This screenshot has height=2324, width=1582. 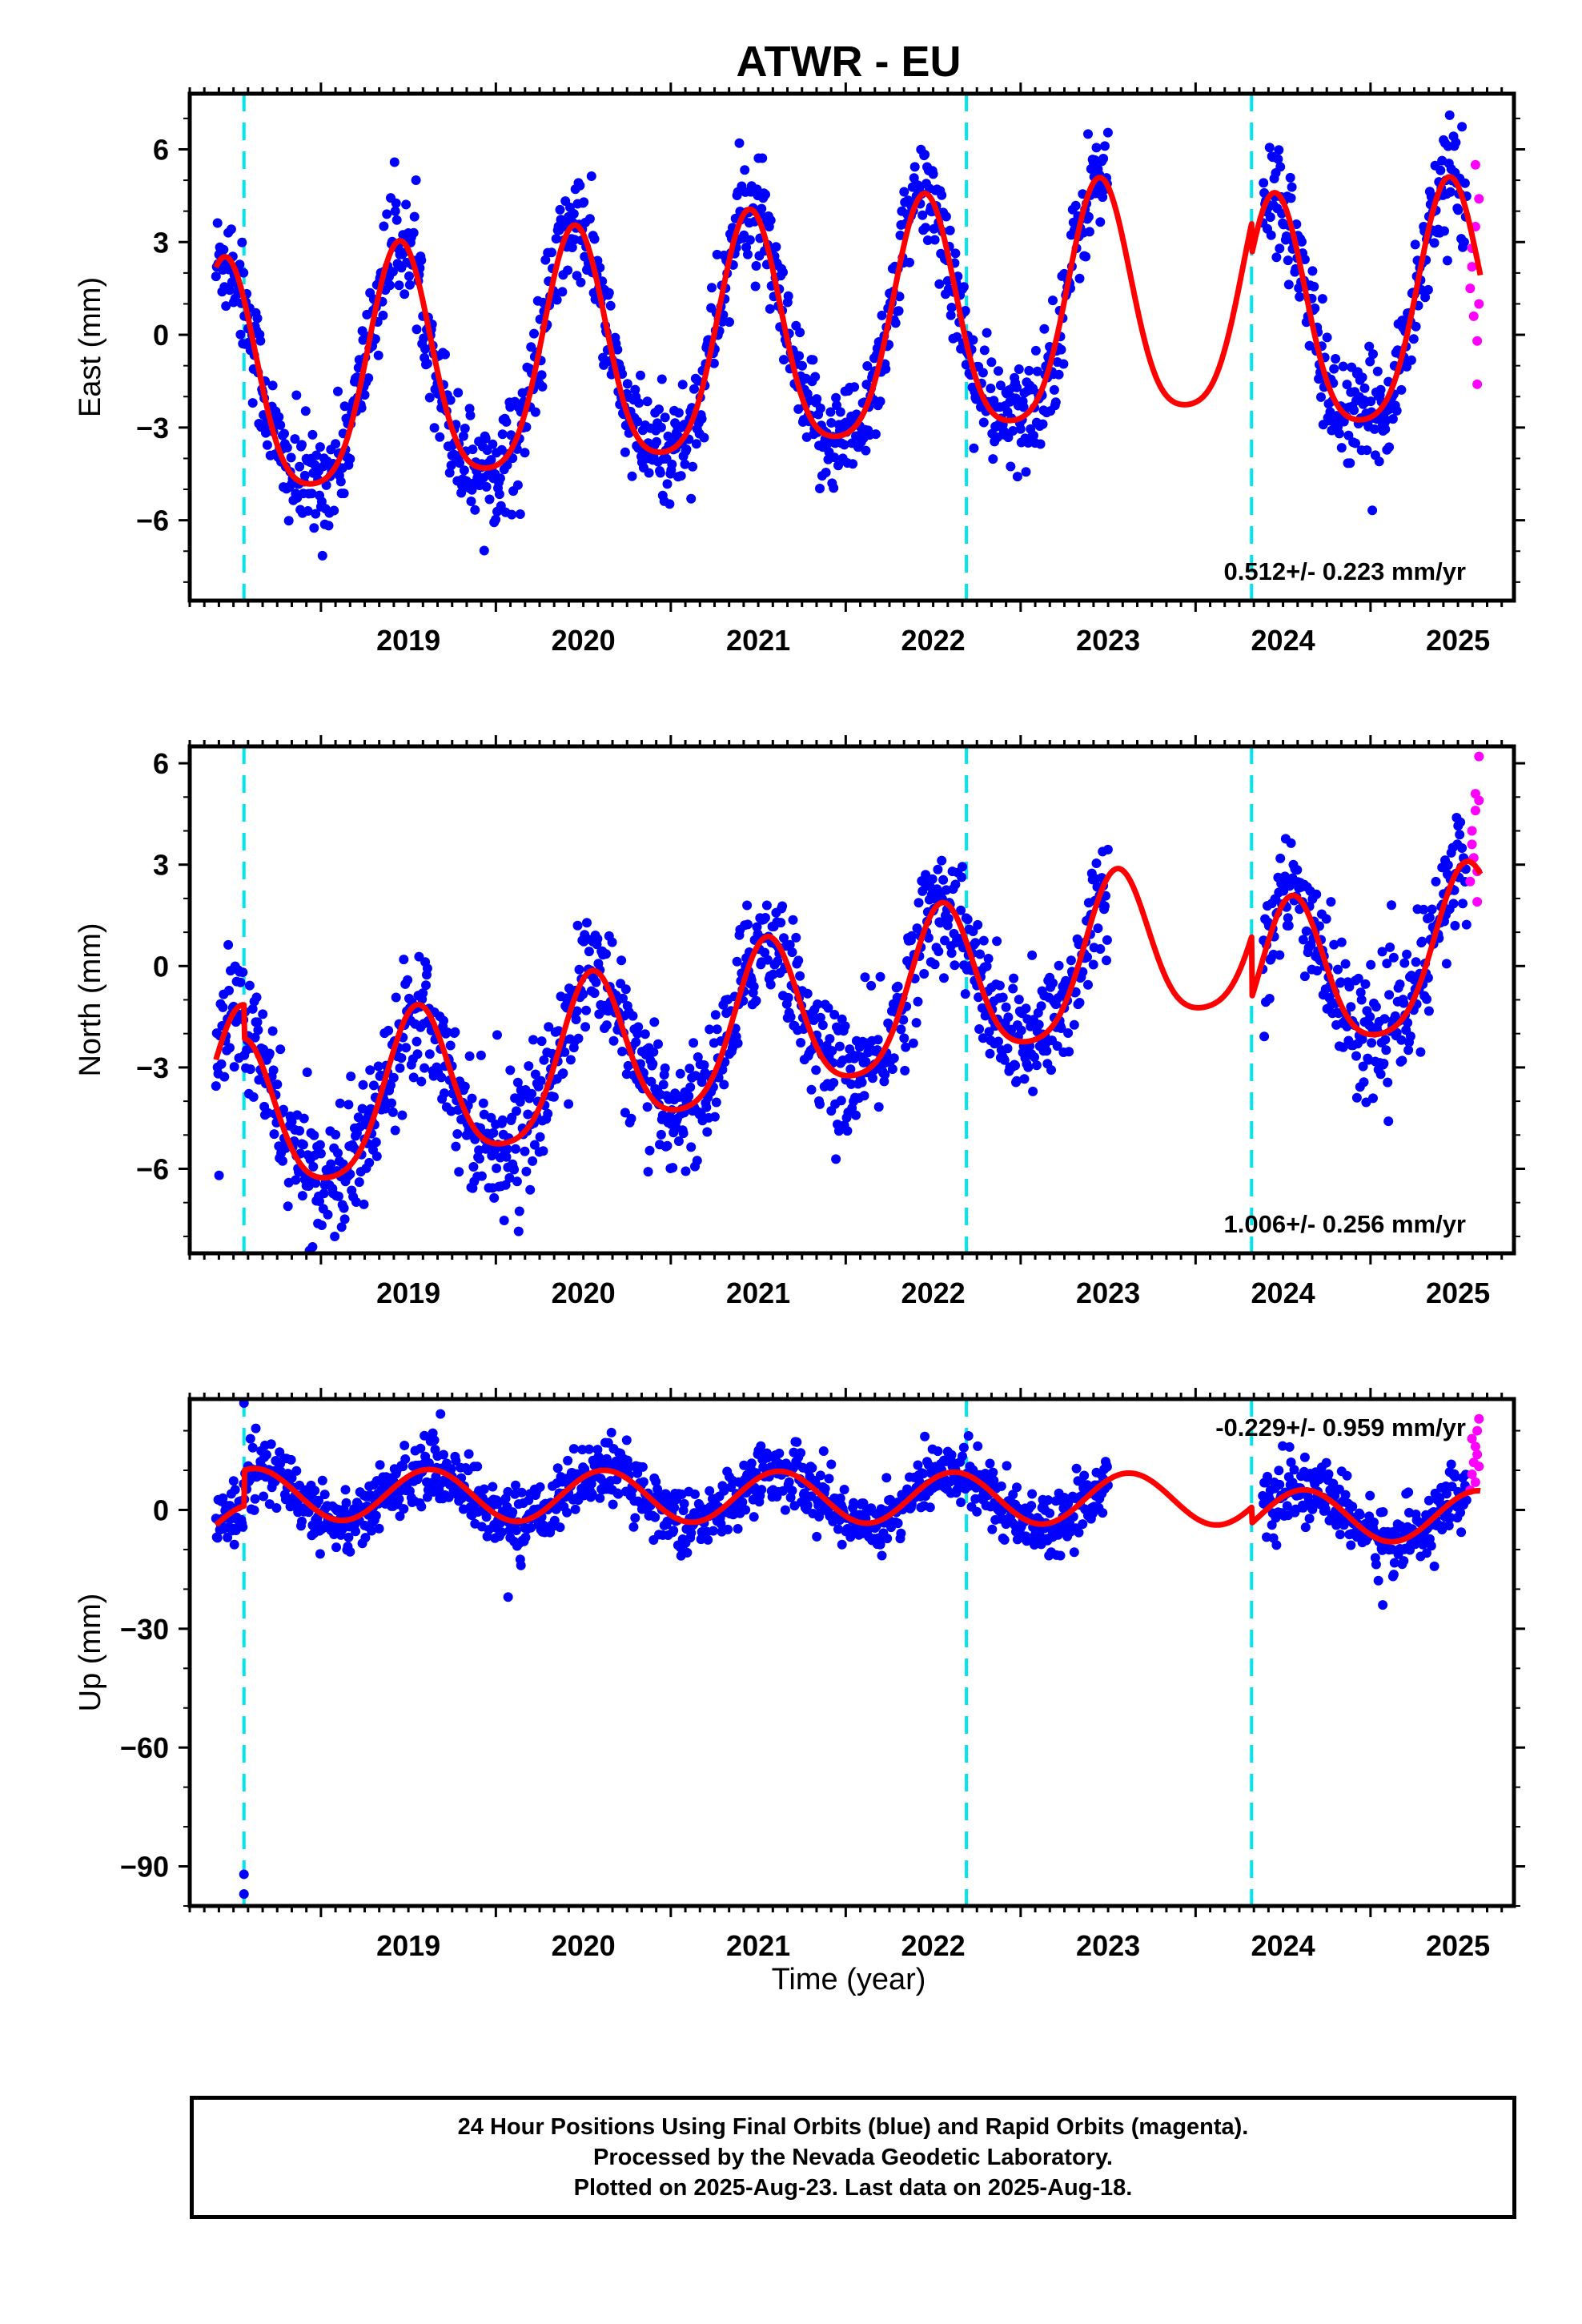 What do you see at coordinates (584, 640) in the screenshot?
I see `x-tick-label: 2020` at bounding box center [584, 640].